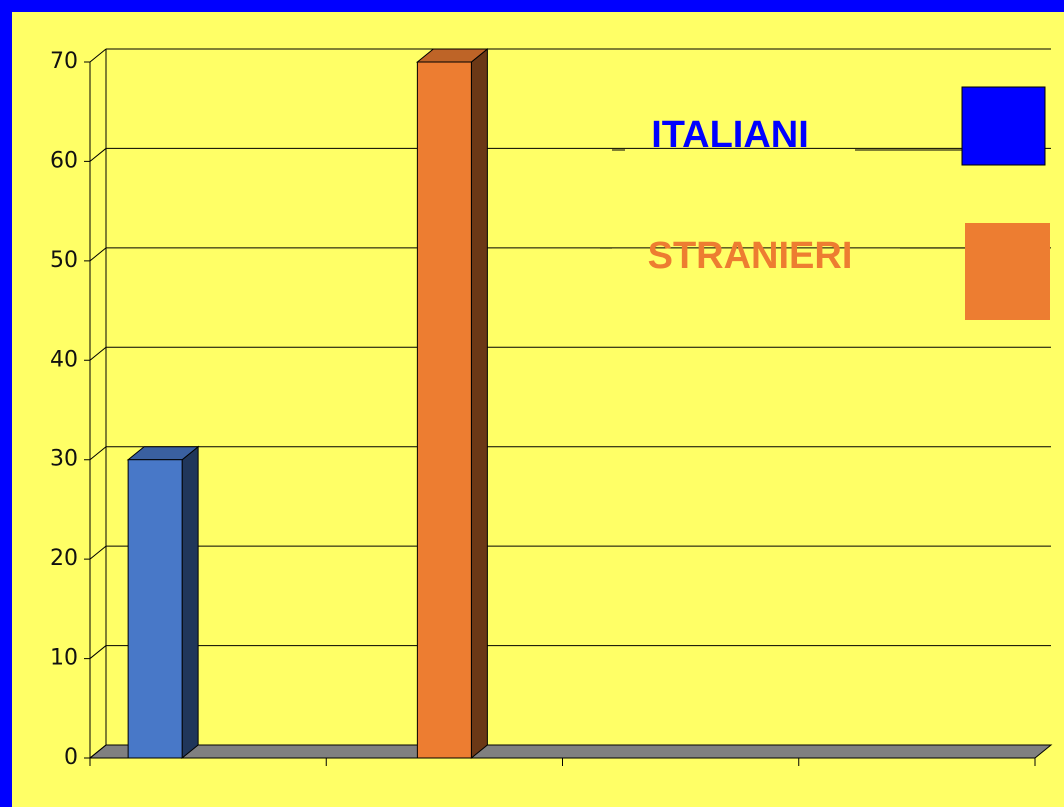 Image resolution: width=1064 pixels, height=807 pixels. Describe the element at coordinates (64, 160) in the screenshot. I see `y-tick-label: 60` at that location.